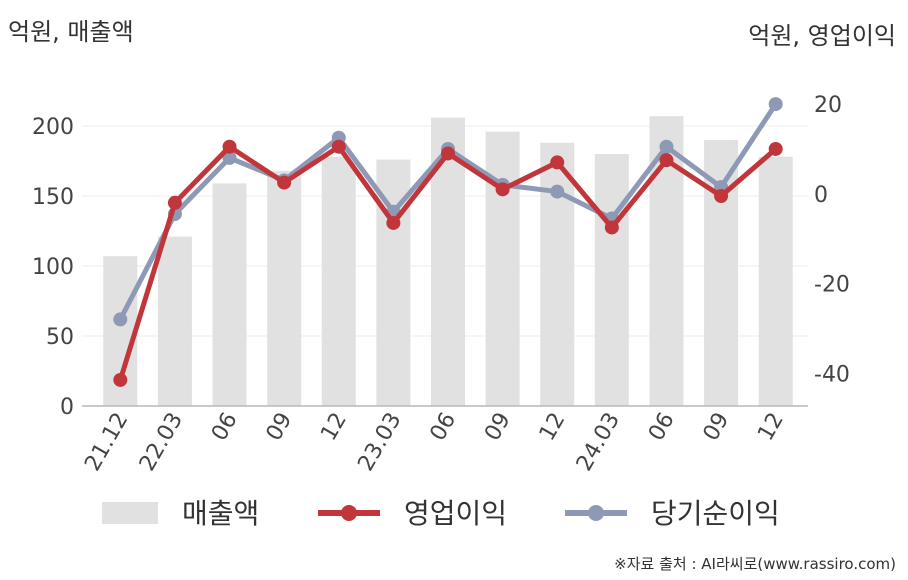 The width and height of the screenshot is (908, 580). What do you see at coordinates (596, 513) in the screenshot?
I see `legend-marker-net-income` at bounding box center [596, 513].